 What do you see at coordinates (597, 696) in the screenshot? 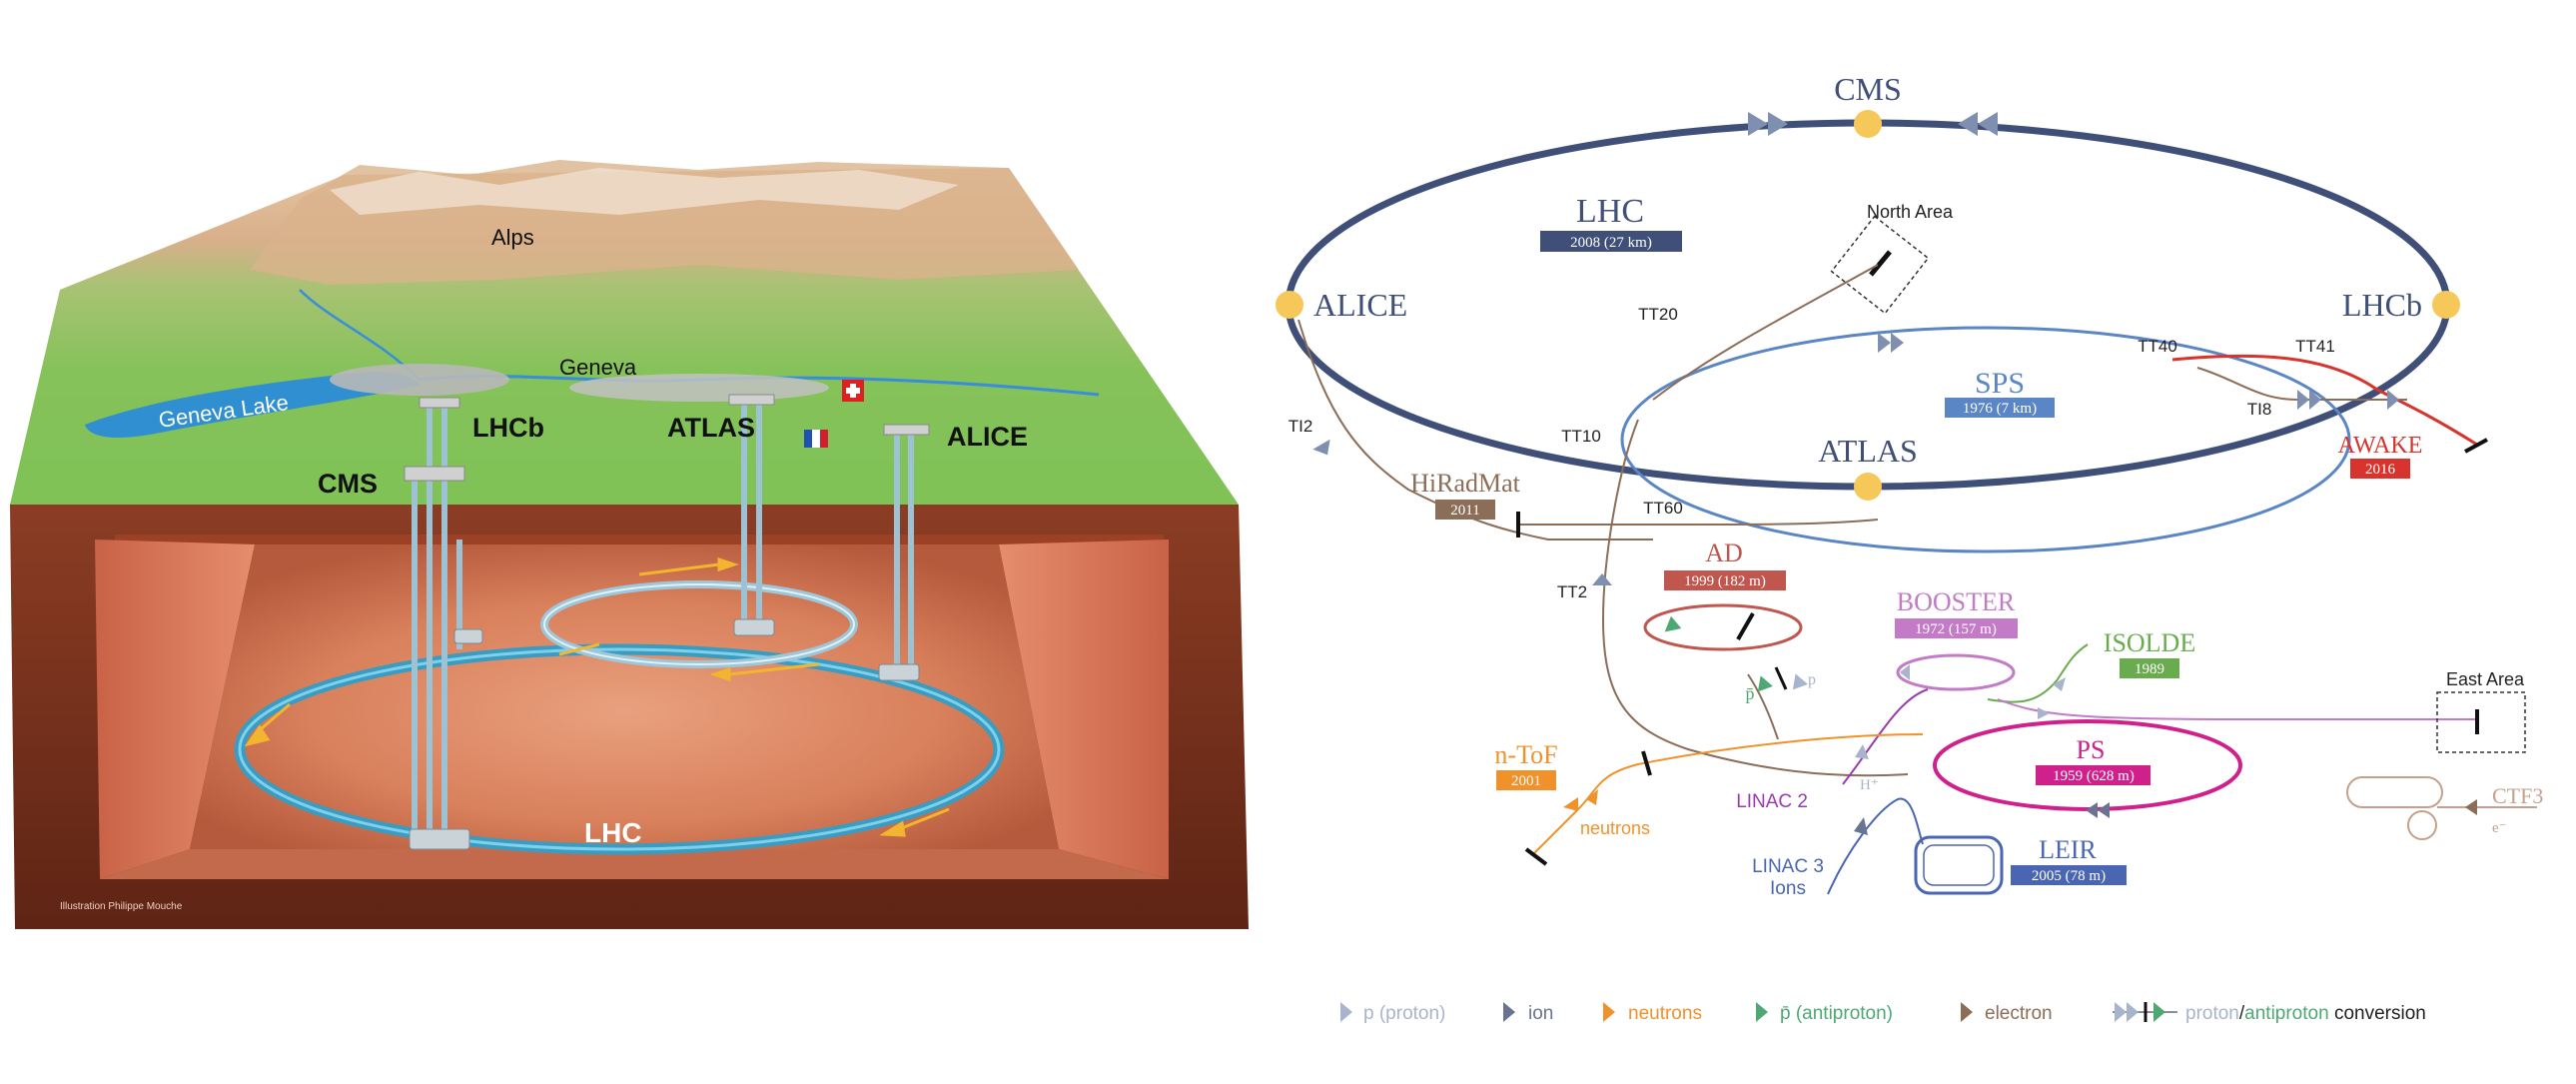
I see `beam-direction-arrows` at bounding box center [597, 696].